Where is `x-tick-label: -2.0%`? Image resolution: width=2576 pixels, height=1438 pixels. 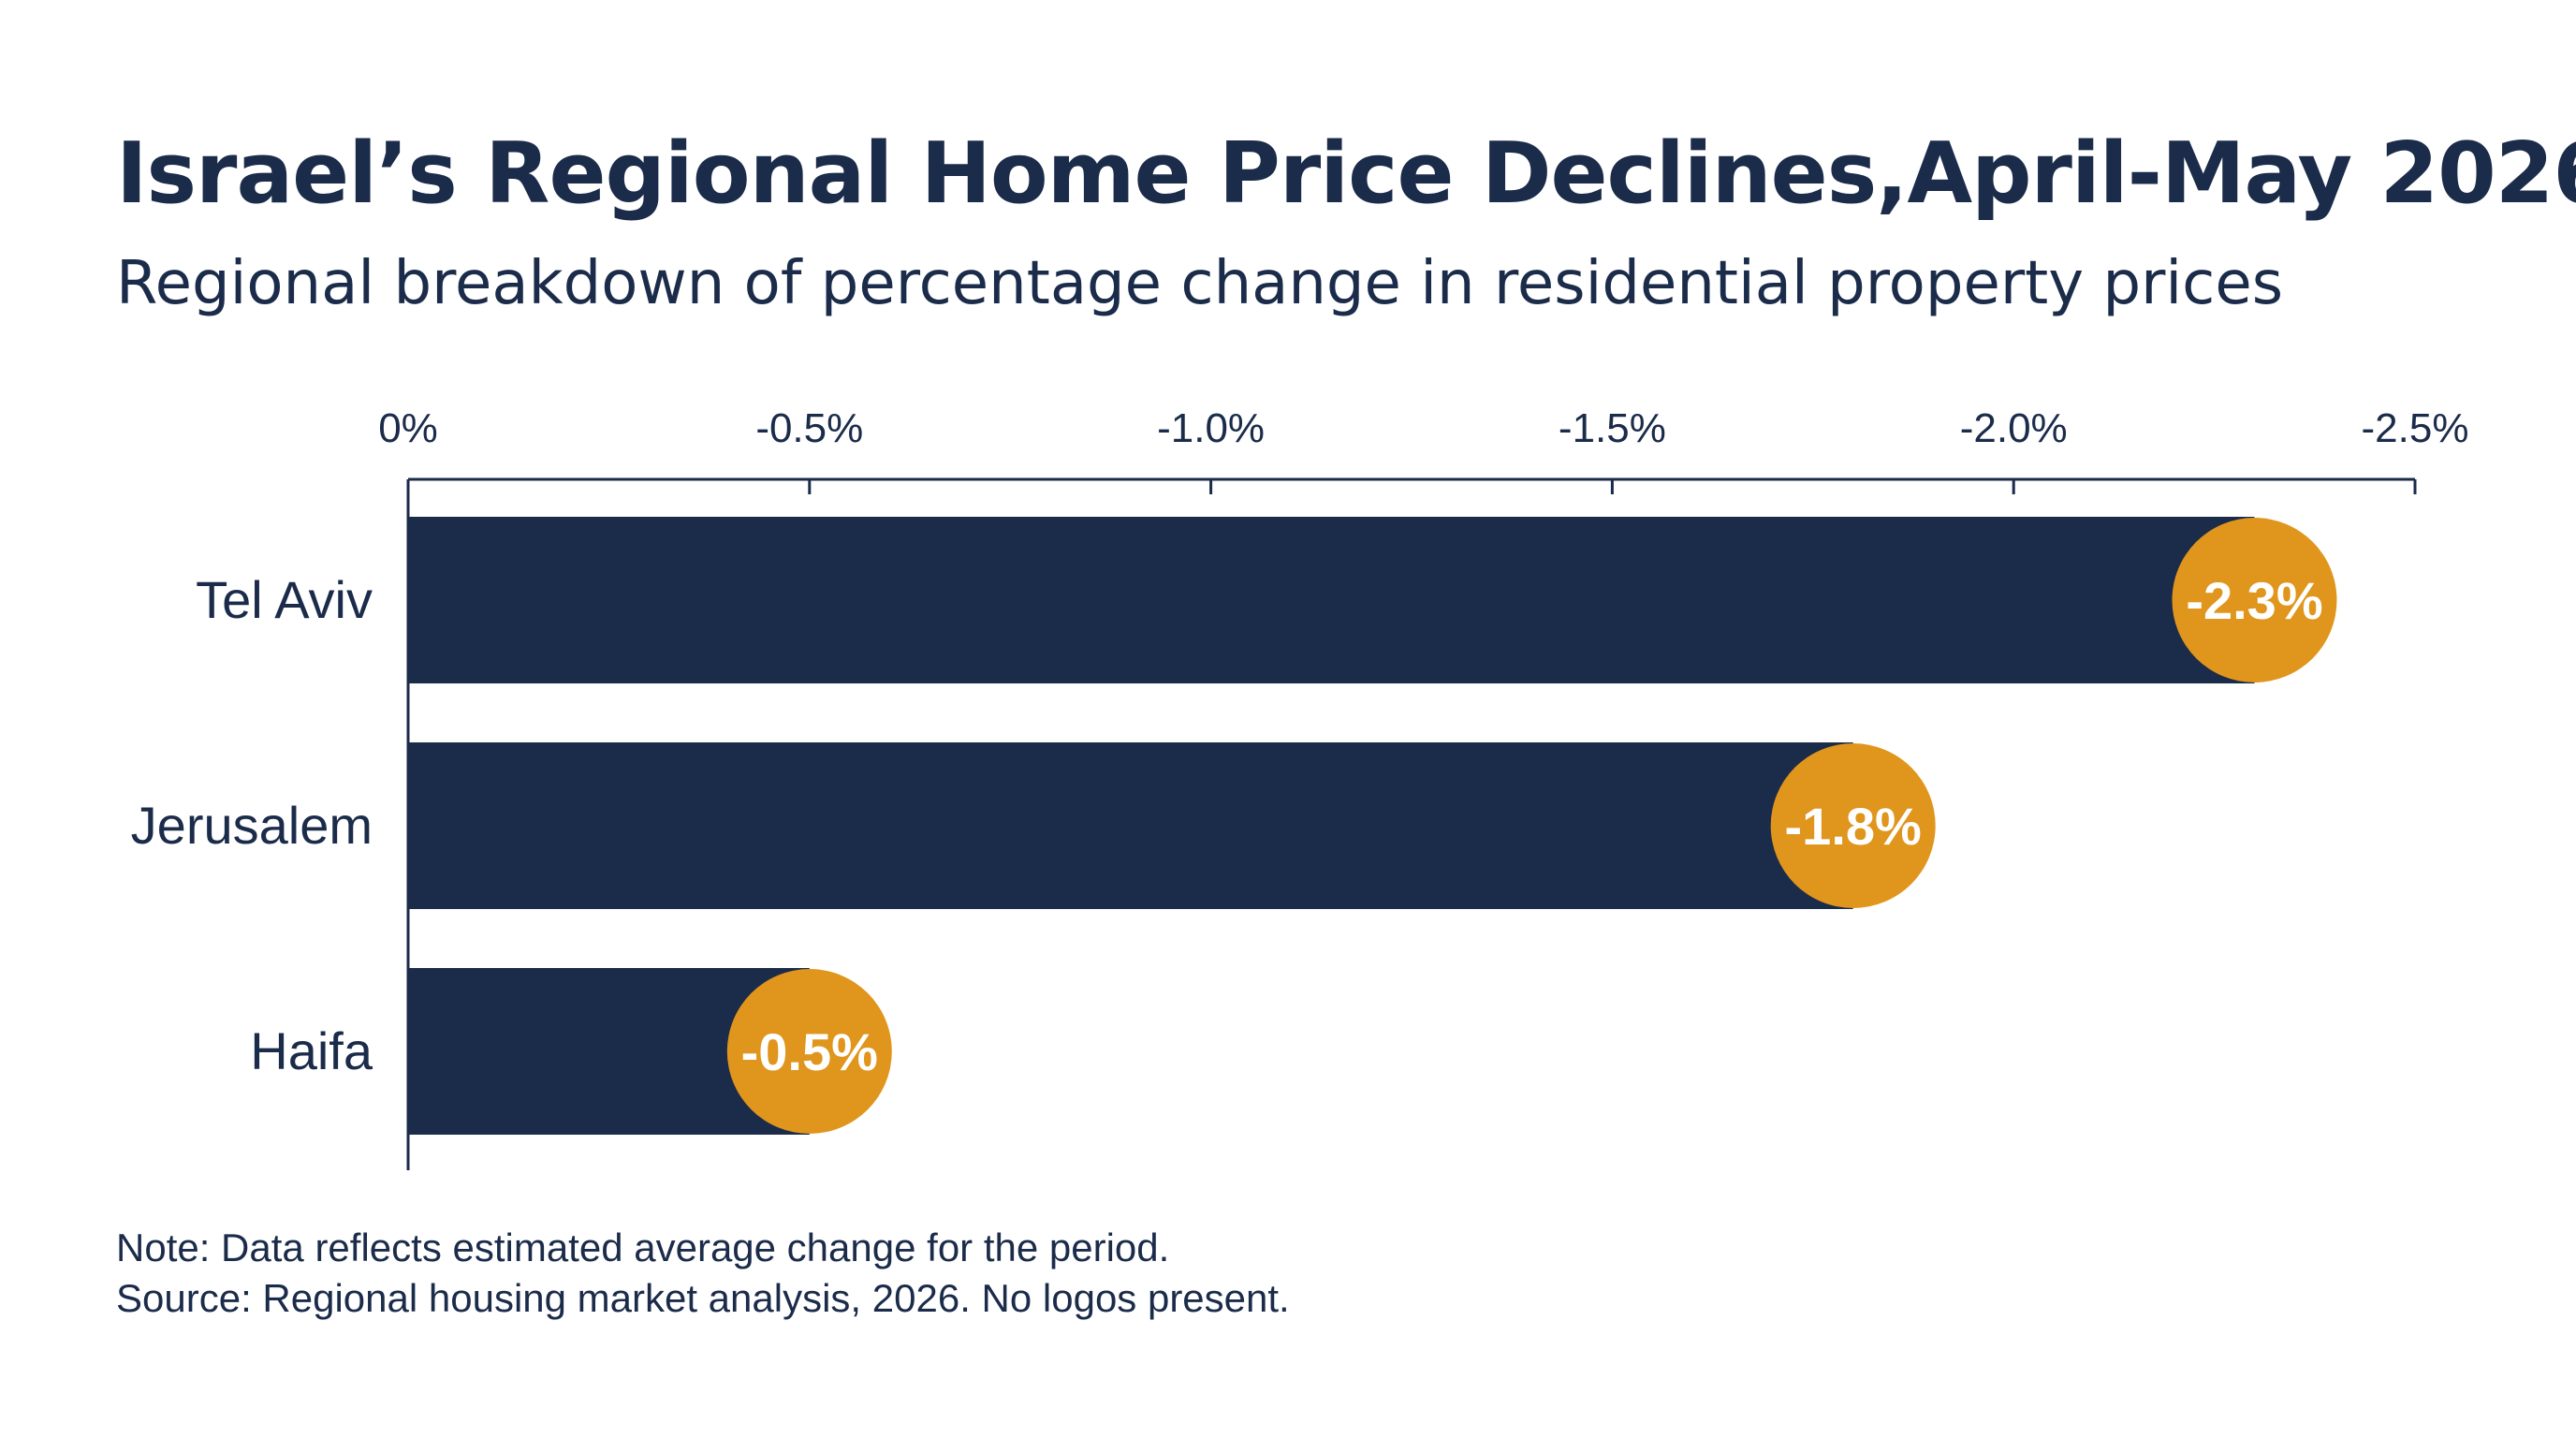 x-tick-label: -2.0% is located at coordinates (2014, 428).